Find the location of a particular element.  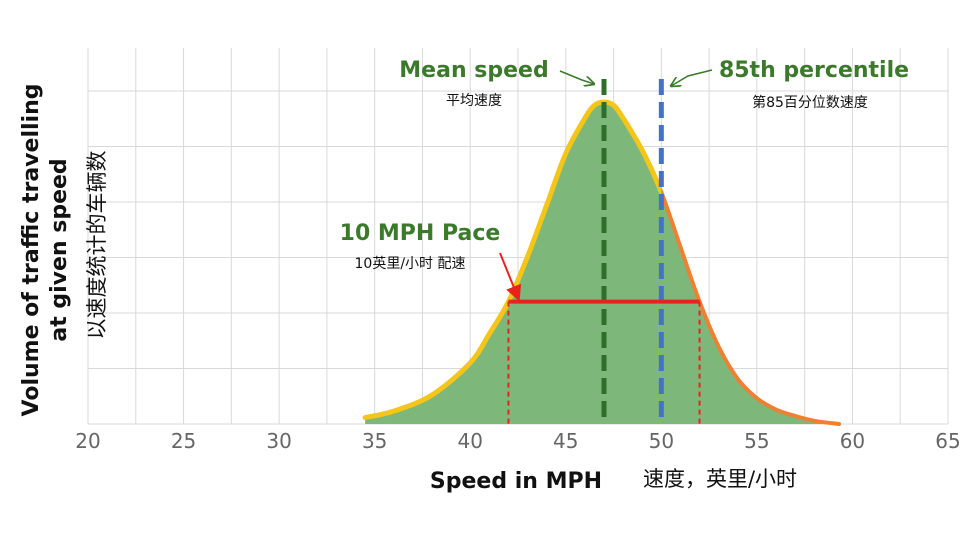

p85-label: 85th percentile is located at coordinates (814, 70).